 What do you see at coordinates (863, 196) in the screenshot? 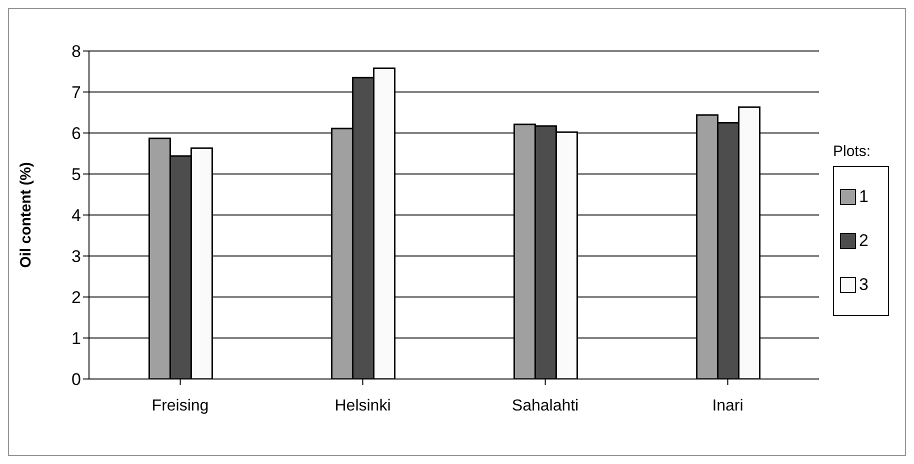
I see `legend-label: 1` at bounding box center [863, 196].